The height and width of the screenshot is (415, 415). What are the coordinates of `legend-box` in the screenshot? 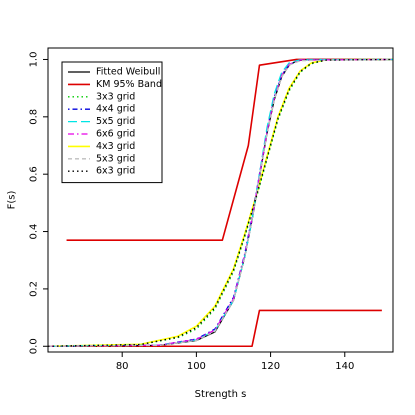 It's located at (112, 122).